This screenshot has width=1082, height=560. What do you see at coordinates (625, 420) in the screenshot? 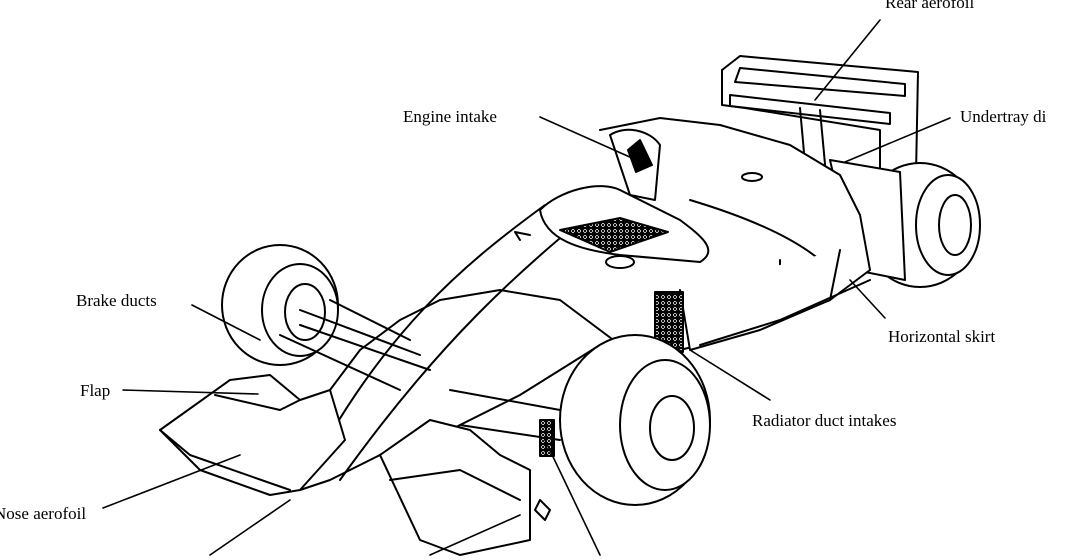
I see `front-right-wheel` at bounding box center [625, 420].